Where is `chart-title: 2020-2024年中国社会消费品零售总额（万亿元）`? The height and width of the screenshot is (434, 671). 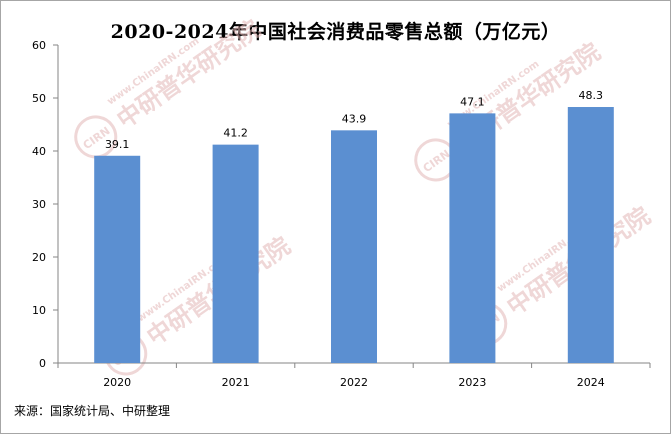
chart-title: 2020-2024年中国社会消费品零售总额（万亿元） is located at coordinates (335, 32).